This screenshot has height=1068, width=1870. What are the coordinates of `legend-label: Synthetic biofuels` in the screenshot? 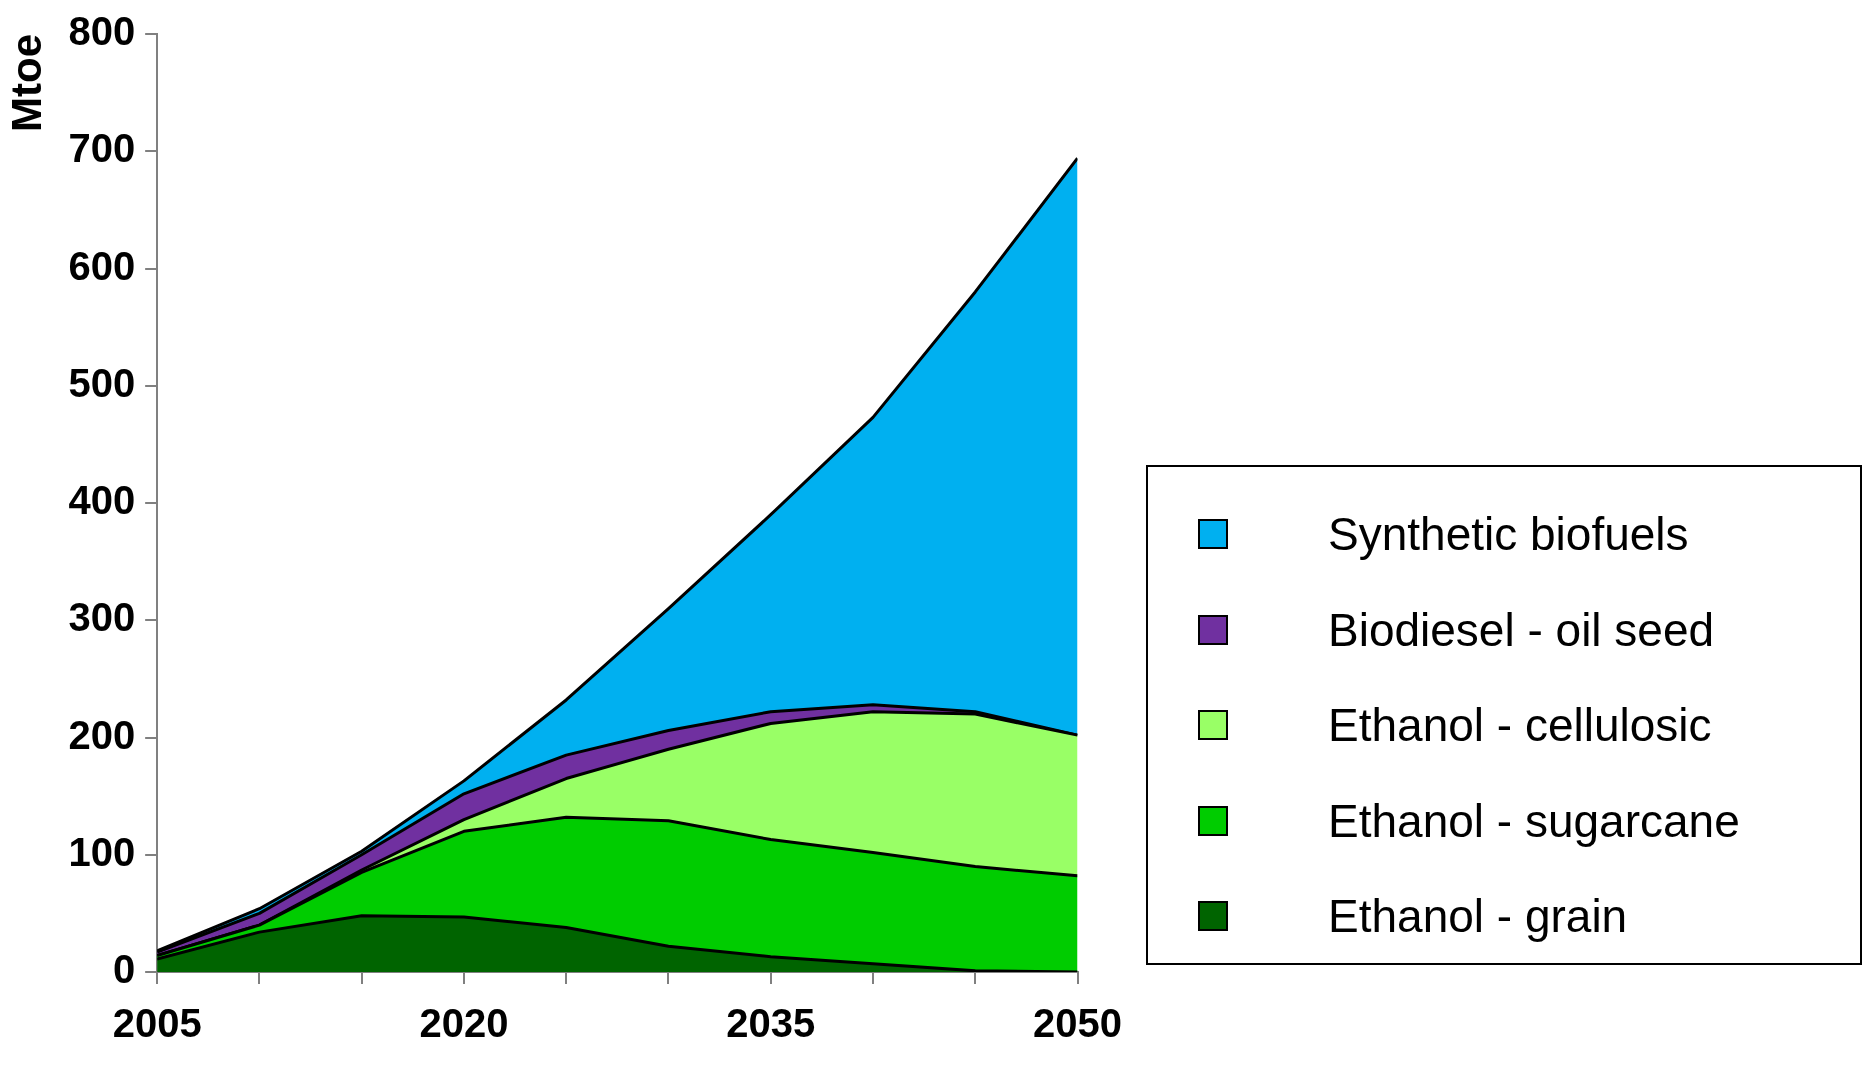 It's located at (1508, 534).